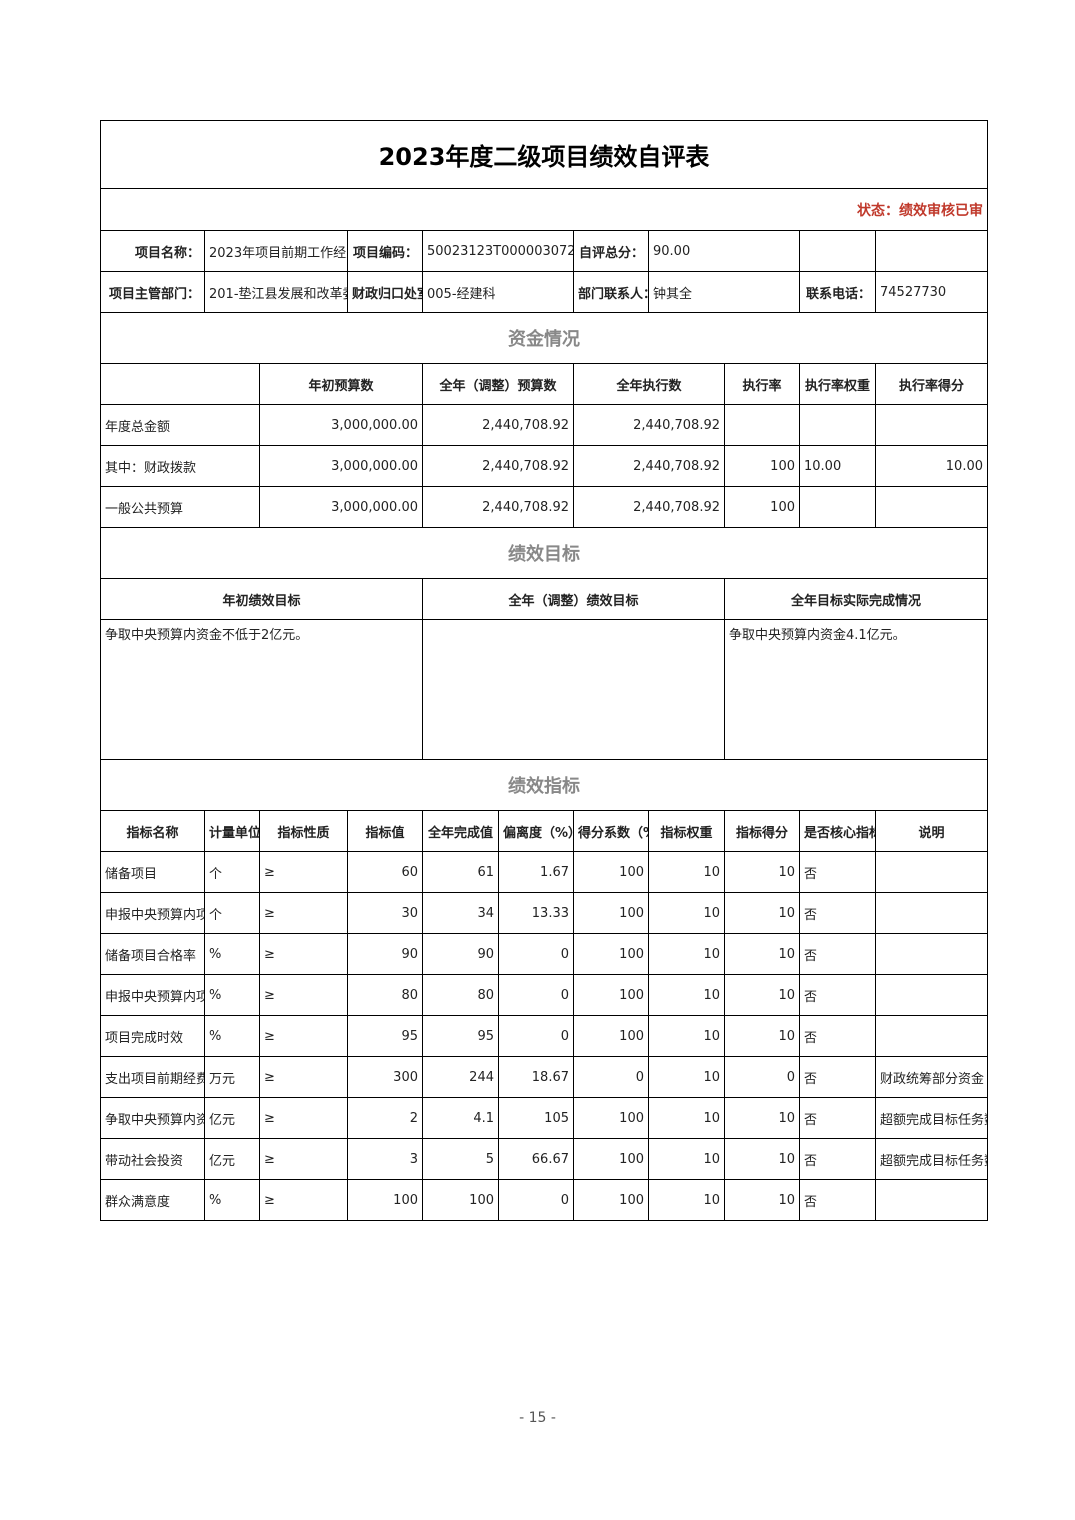 This screenshot has height=1520, width=1075. I want to click on indicator-header: 指标性质, so click(303, 831).